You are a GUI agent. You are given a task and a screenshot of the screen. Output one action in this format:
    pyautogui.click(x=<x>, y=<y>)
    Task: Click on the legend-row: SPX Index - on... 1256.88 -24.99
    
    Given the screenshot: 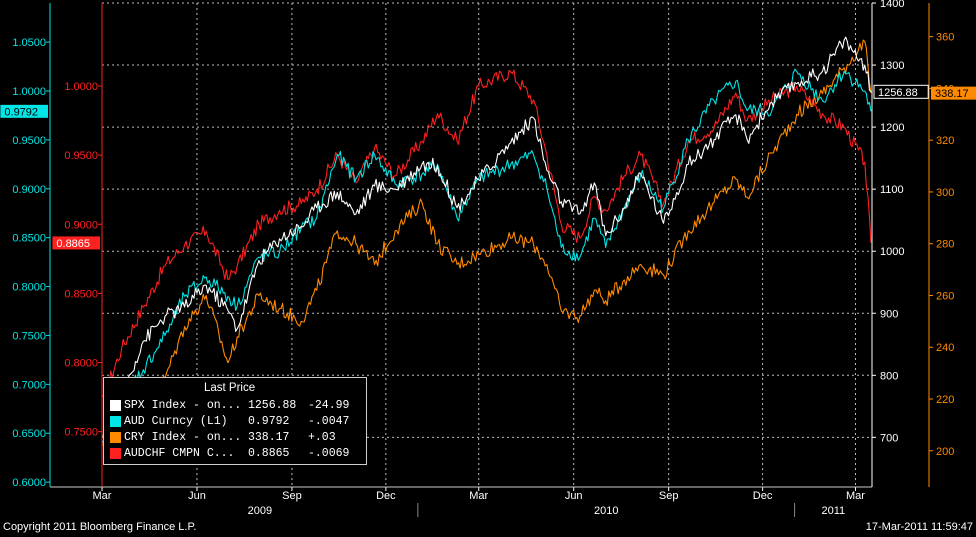 What is the action you would take?
    pyautogui.click(x=236, y=406)
    